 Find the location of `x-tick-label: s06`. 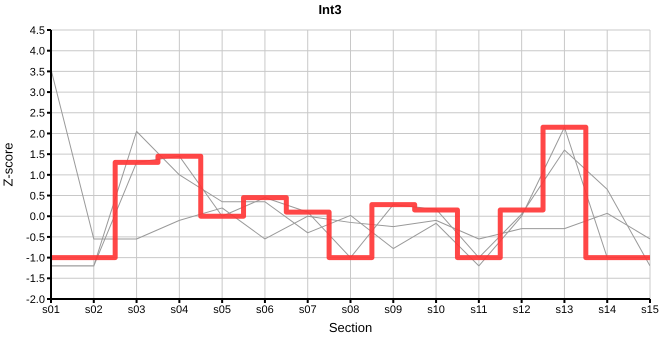

x-tick-label: s06 is located at coordinates (265, 310).